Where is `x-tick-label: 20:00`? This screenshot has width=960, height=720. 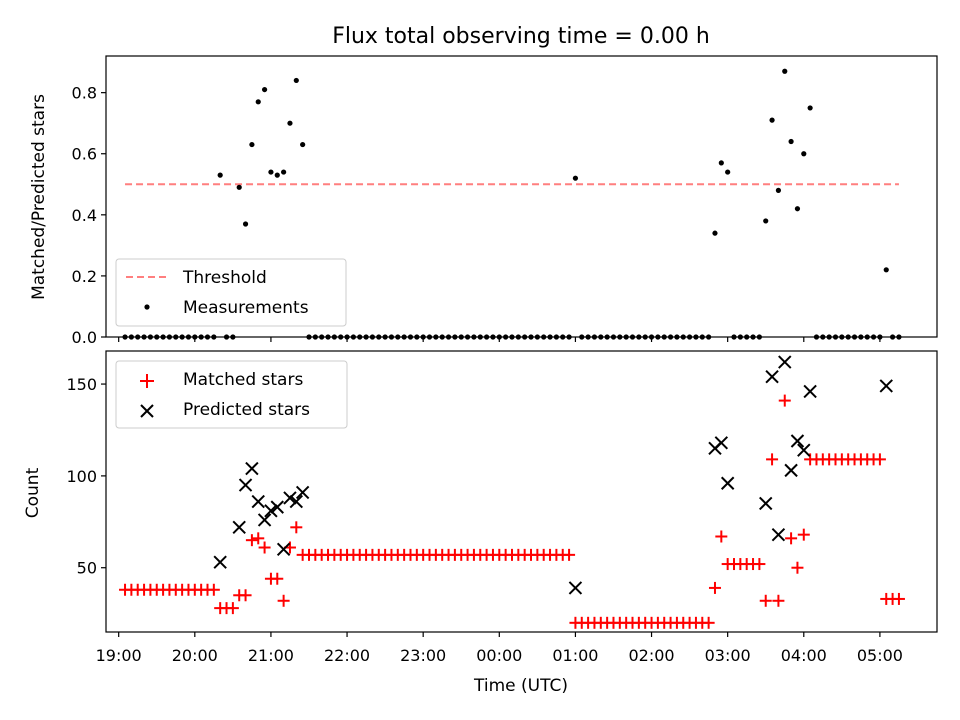 x-tick-label: 20:00 is located at coordinates (195, 655).